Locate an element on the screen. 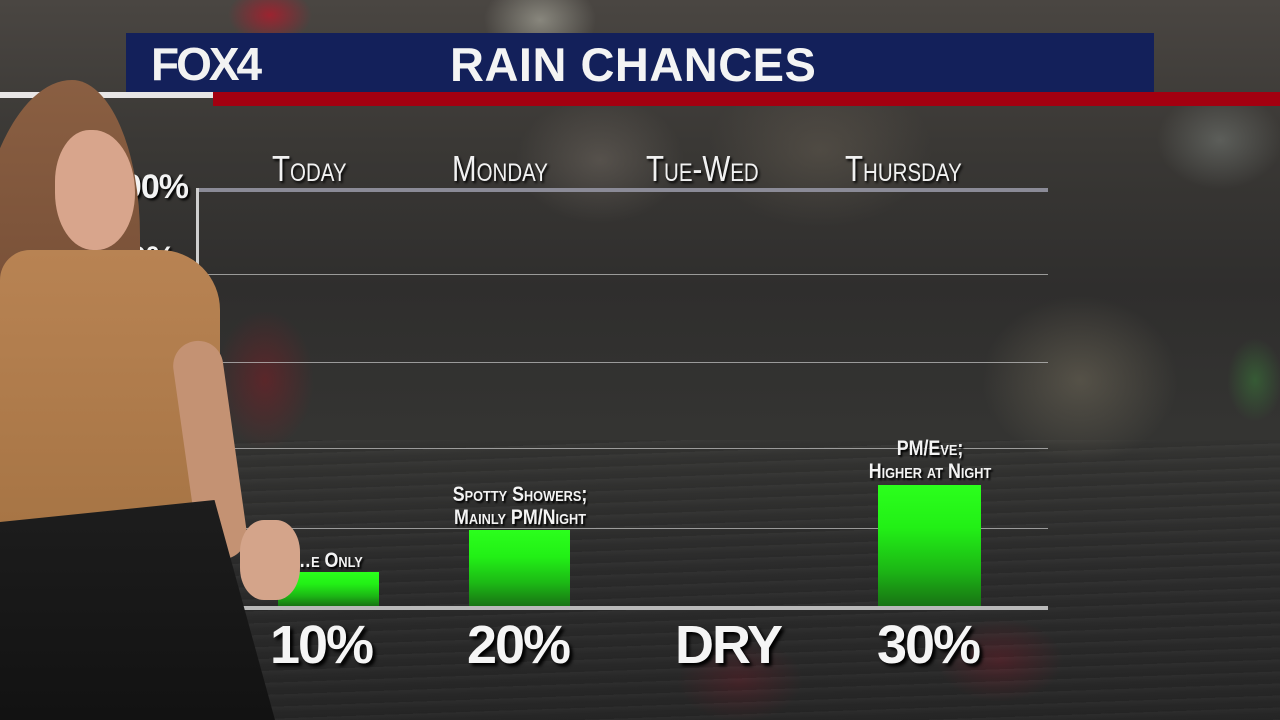  note-today-line: …e Only is located at coordinates (328, 560).